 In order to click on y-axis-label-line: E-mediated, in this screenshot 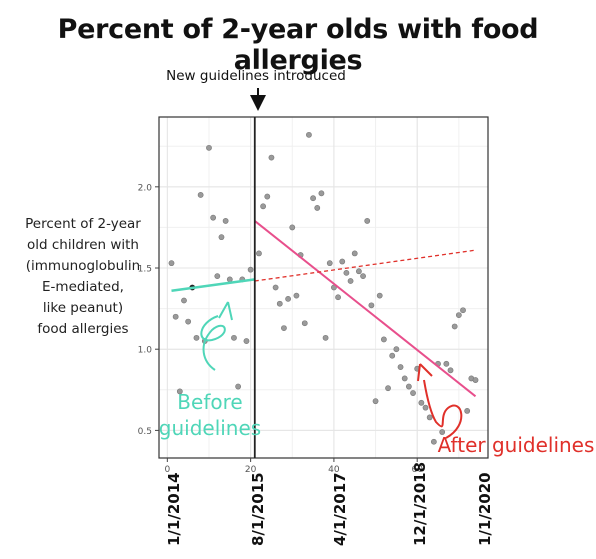, I will do `click(83, 287)`.